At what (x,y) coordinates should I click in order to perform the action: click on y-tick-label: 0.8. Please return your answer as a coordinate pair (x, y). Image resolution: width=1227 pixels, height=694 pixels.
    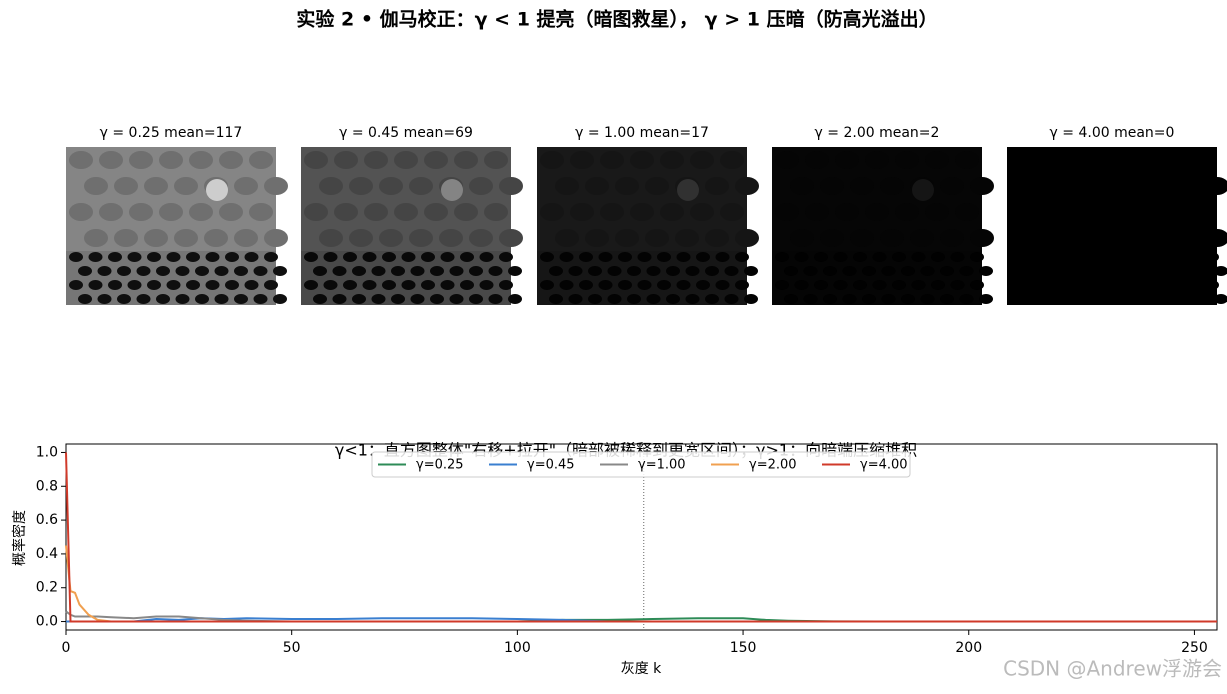
    Looking at the image, I should click on (47, 486).